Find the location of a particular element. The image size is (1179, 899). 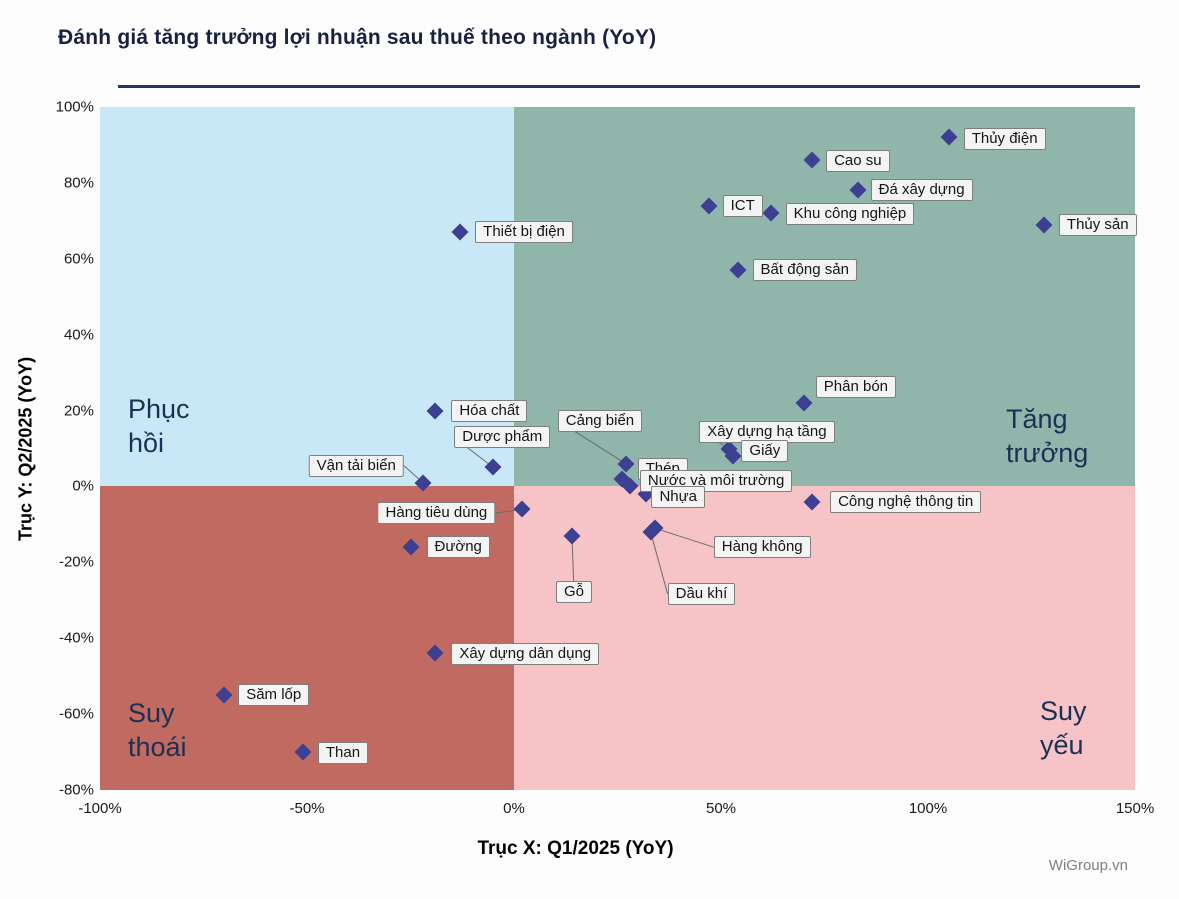

data-point-label: Săm lốp is located at coordinates (274, 695).